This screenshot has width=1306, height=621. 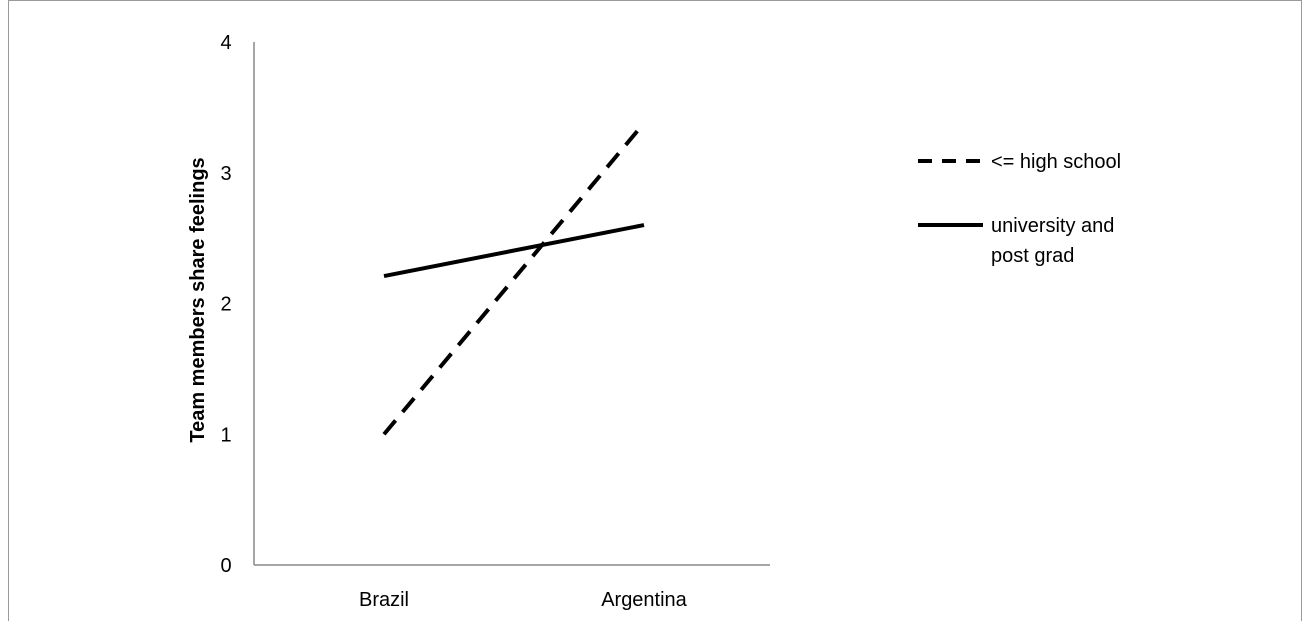 What do you see at coordinates (225, 435) in the screenshot?
I see `y-tick-label-1: 1` at bounding box center [225, 435].